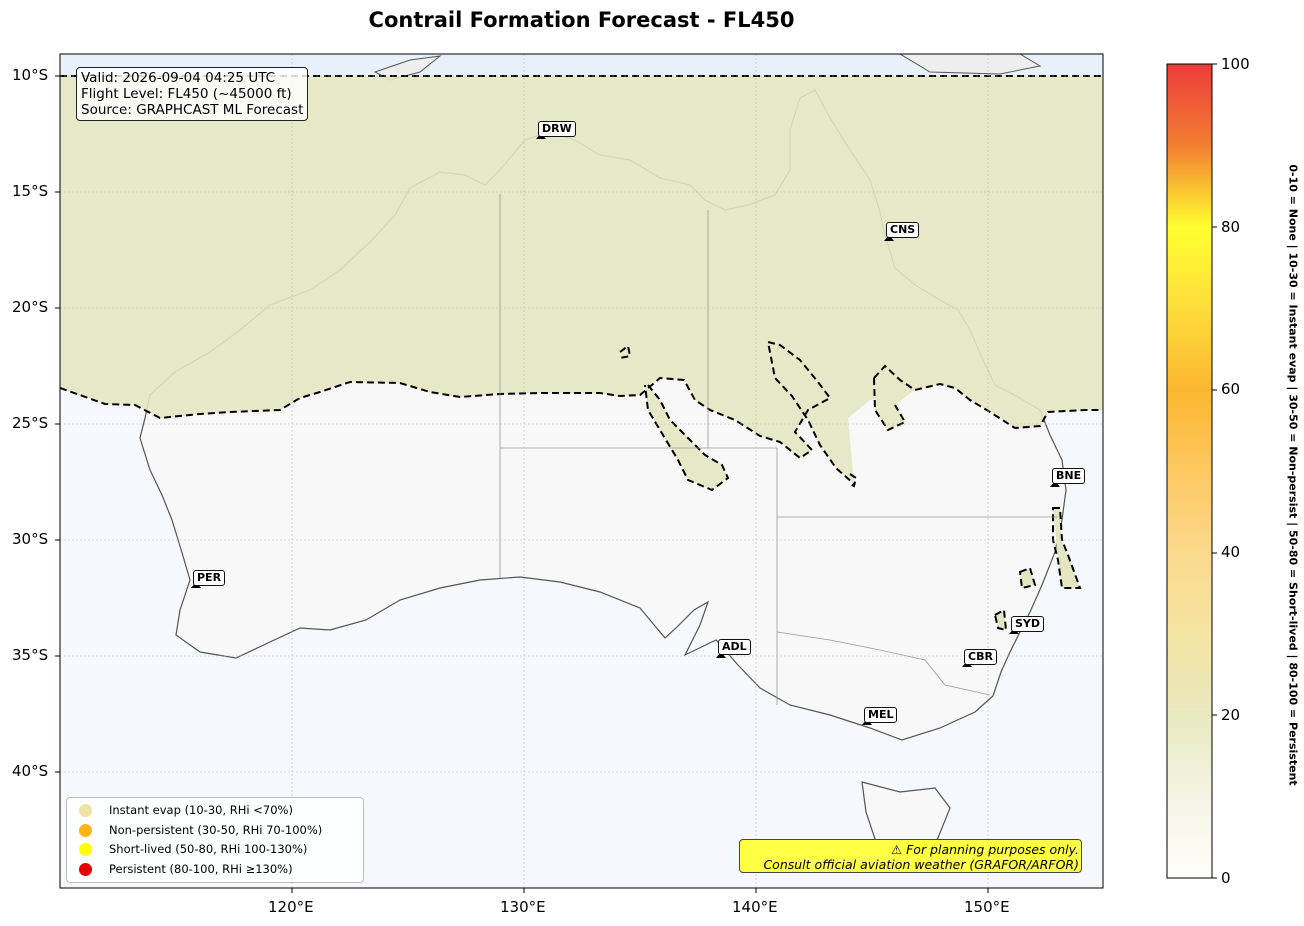 The height and width of the screenshot is (926, 1304). Describe the element at coordinates (581, 65) in the screenshot. I see `northern-ocean-band` at that location.